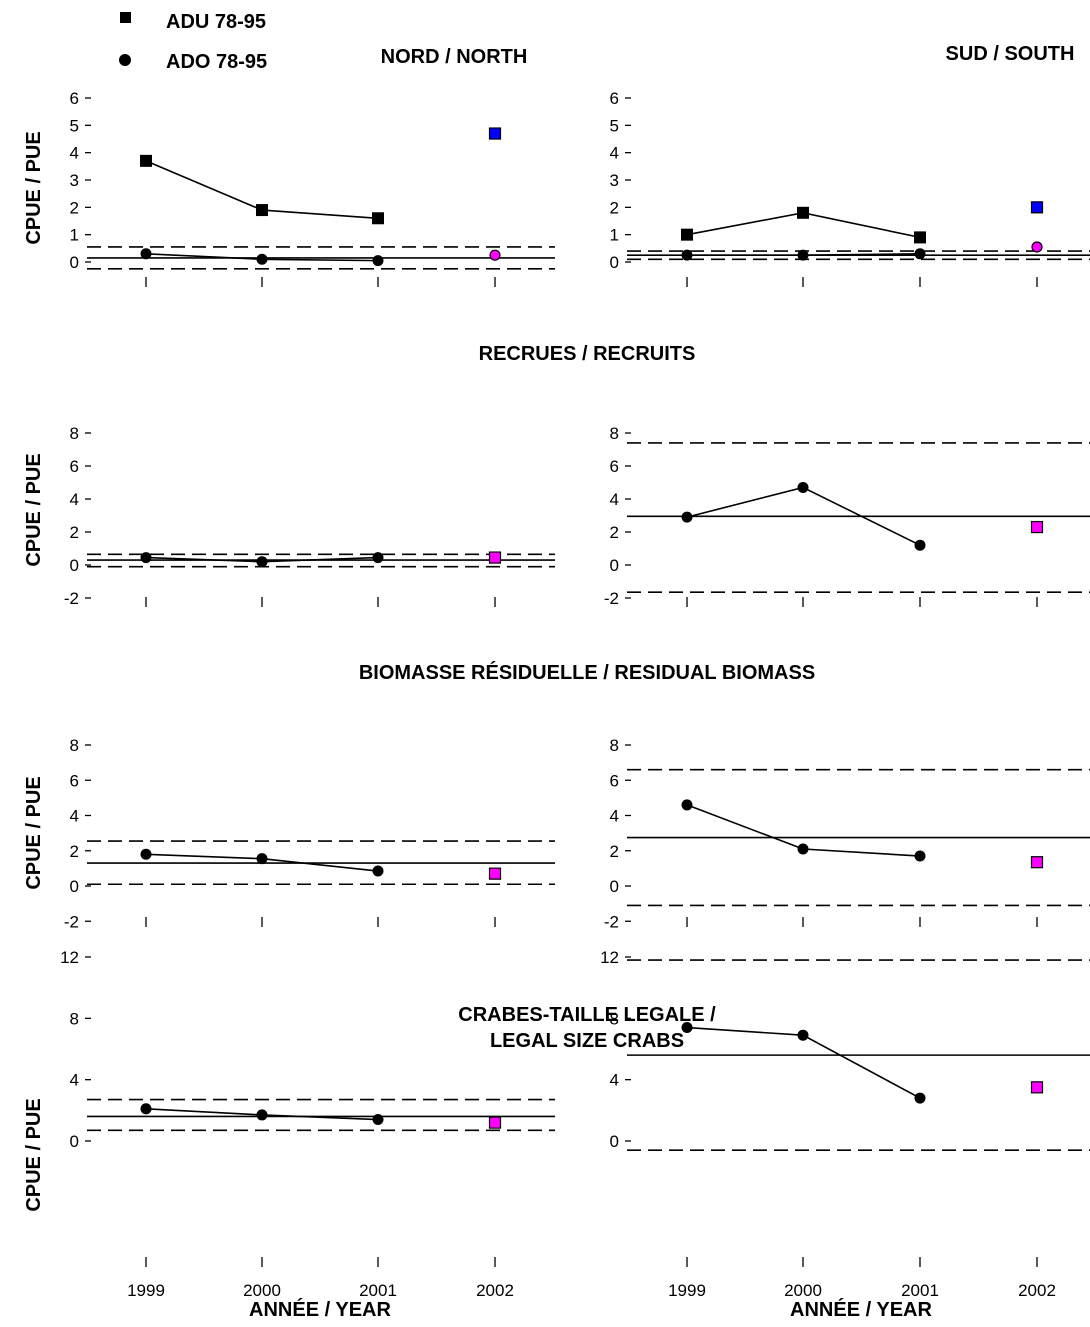 The image size is (1090, 1327). What do you see at coordinates (216, 62) in the screenshot?
I see `legend-ado-label: ADO 78-95` at bounding box center [216, 62].